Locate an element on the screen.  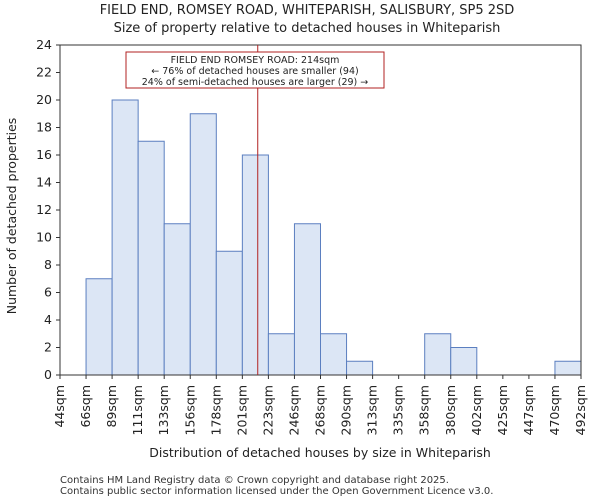
y-tick-label: 16 is located at coordinates (44, 154).